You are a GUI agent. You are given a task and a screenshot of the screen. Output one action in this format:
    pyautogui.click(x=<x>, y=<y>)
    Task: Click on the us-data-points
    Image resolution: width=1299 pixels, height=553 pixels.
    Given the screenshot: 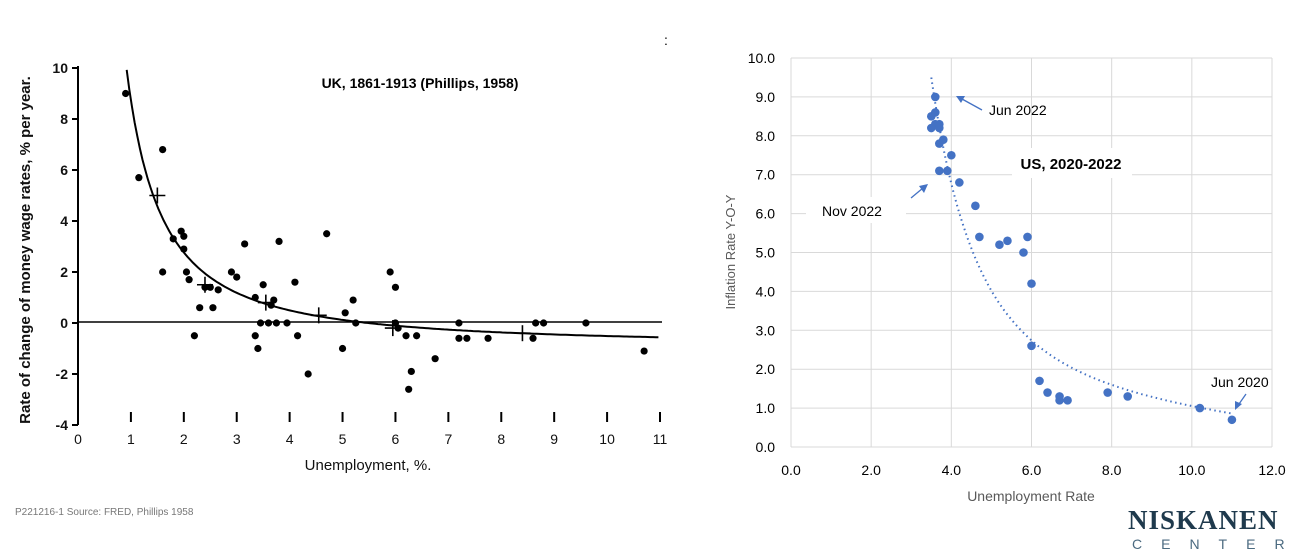 What is the action you would take?
    pyautogui.click(x=1081, y=258)
    